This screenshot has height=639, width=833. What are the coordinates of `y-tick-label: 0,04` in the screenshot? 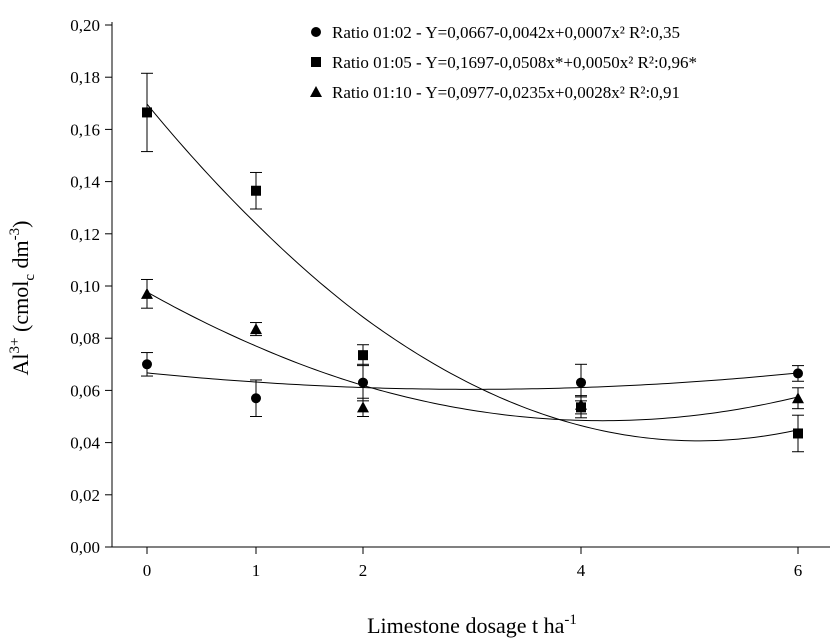 It's located at (85, 443).